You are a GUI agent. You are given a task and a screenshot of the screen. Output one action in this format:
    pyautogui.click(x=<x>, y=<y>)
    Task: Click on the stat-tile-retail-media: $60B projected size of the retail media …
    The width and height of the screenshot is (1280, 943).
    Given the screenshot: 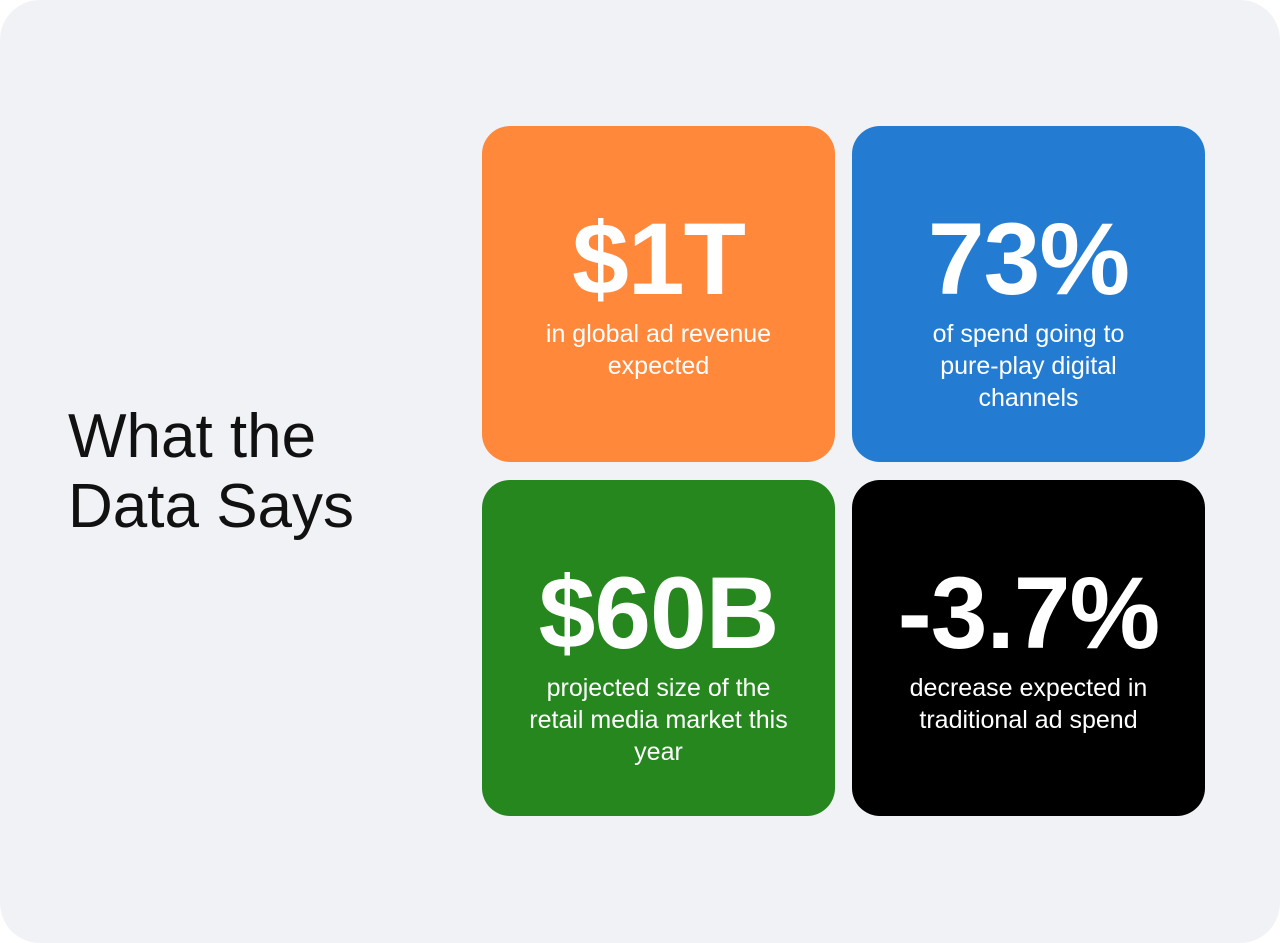 What is the action you would take?
    pyautogui.click(x=658, y=648)
    